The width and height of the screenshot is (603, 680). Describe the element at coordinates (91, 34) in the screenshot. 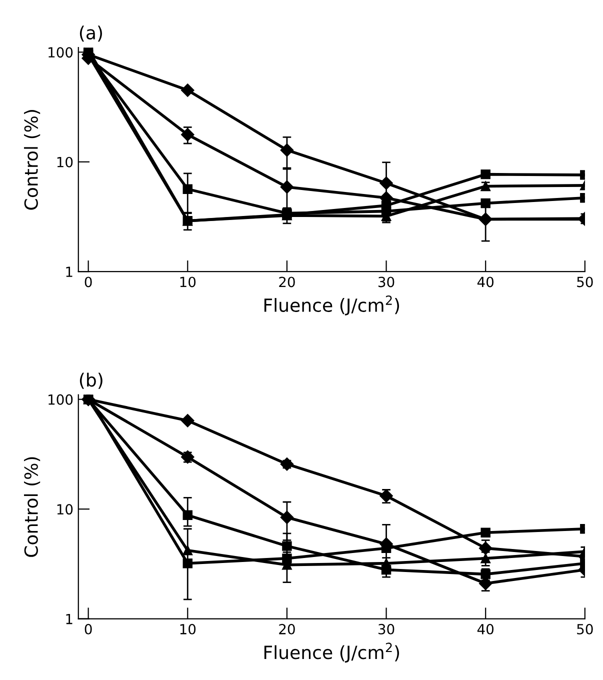

I see `chart-title: (a)` at that location.